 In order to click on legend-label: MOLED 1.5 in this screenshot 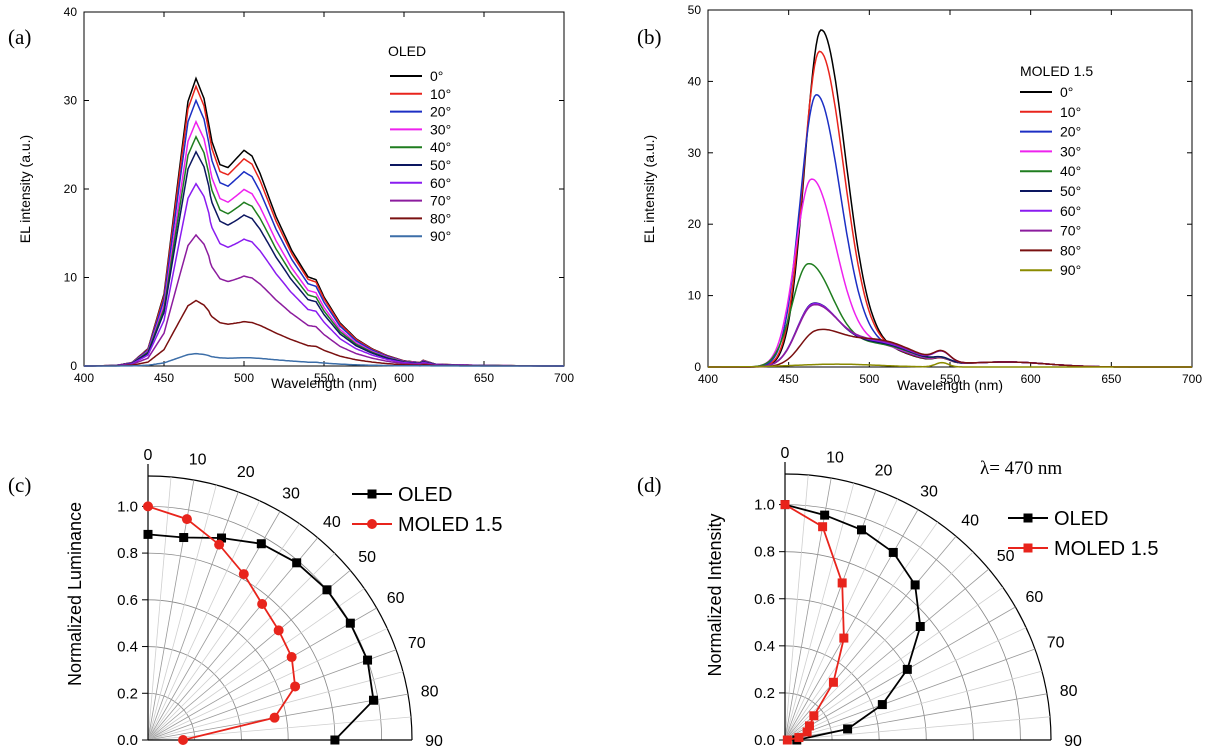, I will do `click(1106, 549)`.